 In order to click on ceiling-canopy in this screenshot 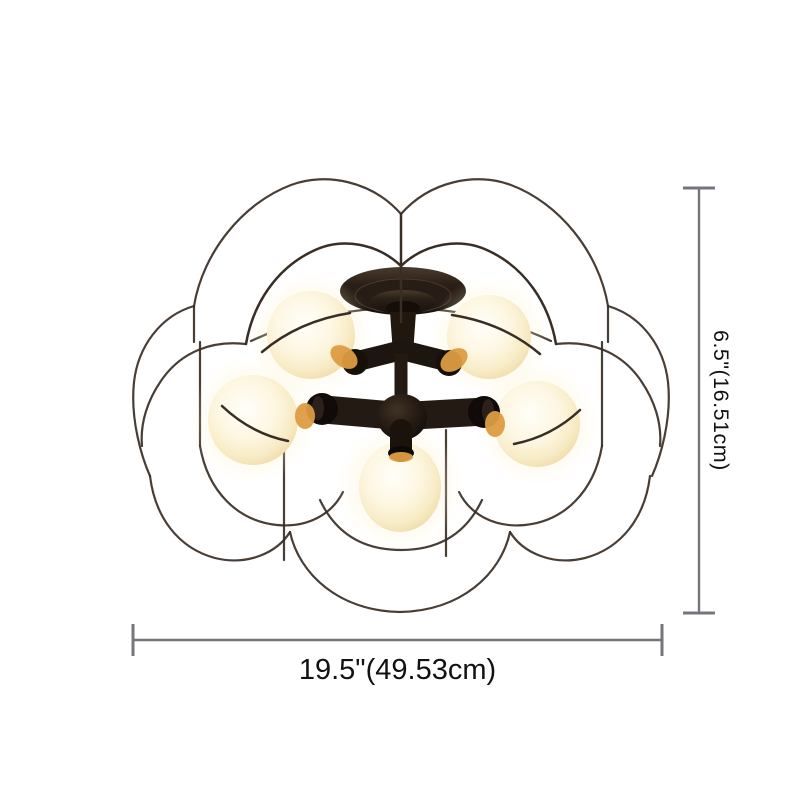, I will do `click(403, 313)`.